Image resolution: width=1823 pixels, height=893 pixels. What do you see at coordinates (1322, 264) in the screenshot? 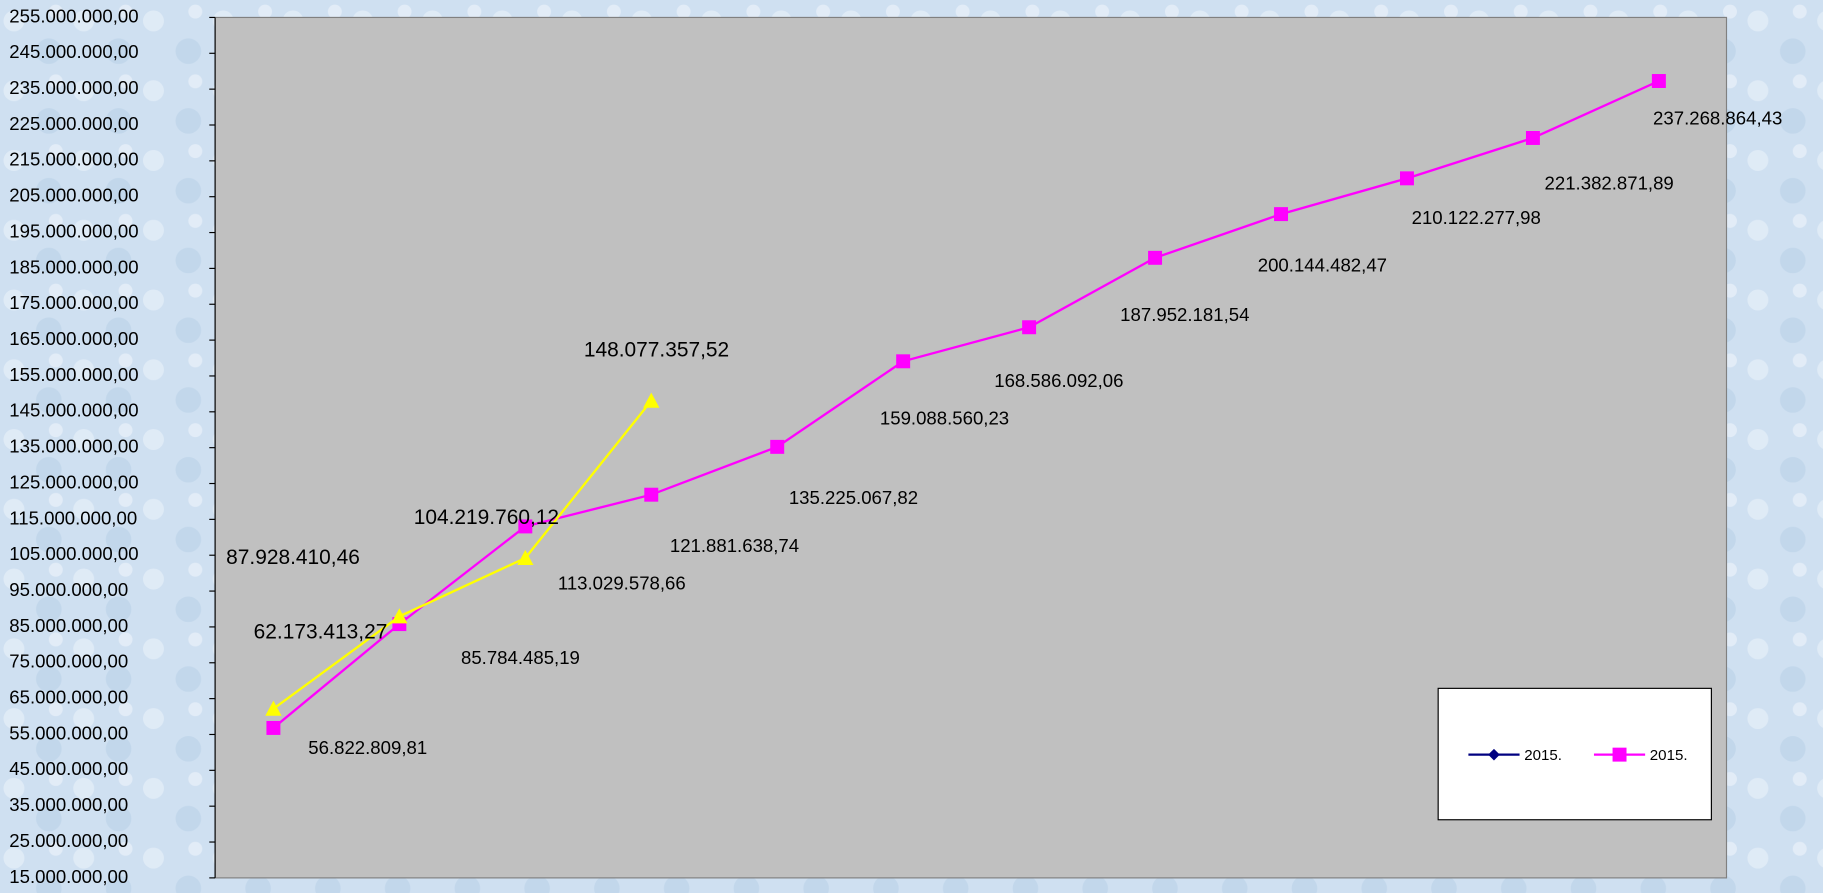
I see `data-label: 200.144.482,47` at bounding box center [1322, 264].